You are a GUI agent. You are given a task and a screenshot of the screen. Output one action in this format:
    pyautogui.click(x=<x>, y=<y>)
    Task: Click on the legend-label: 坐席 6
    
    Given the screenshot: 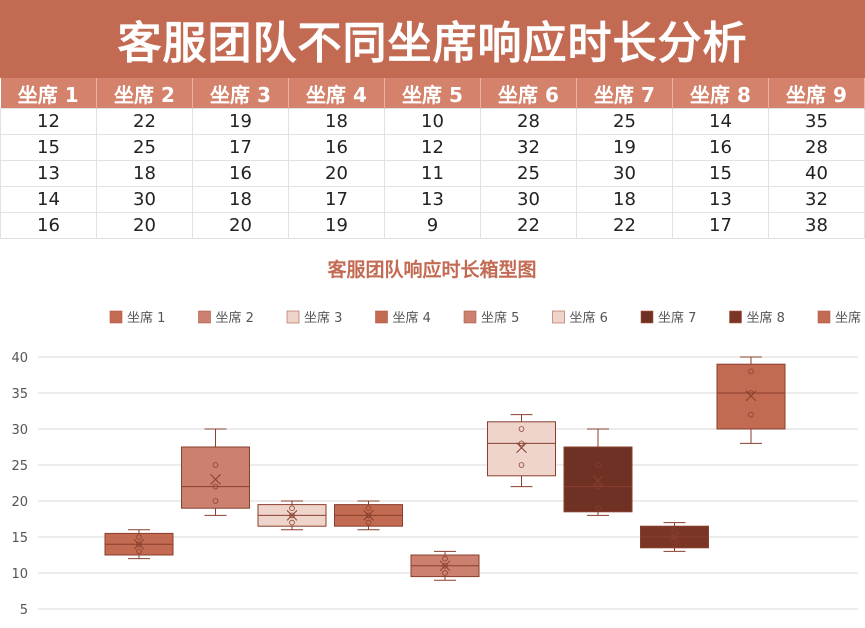 What is the action you would take?
    pyautogui.click(x=589, y=318)
    